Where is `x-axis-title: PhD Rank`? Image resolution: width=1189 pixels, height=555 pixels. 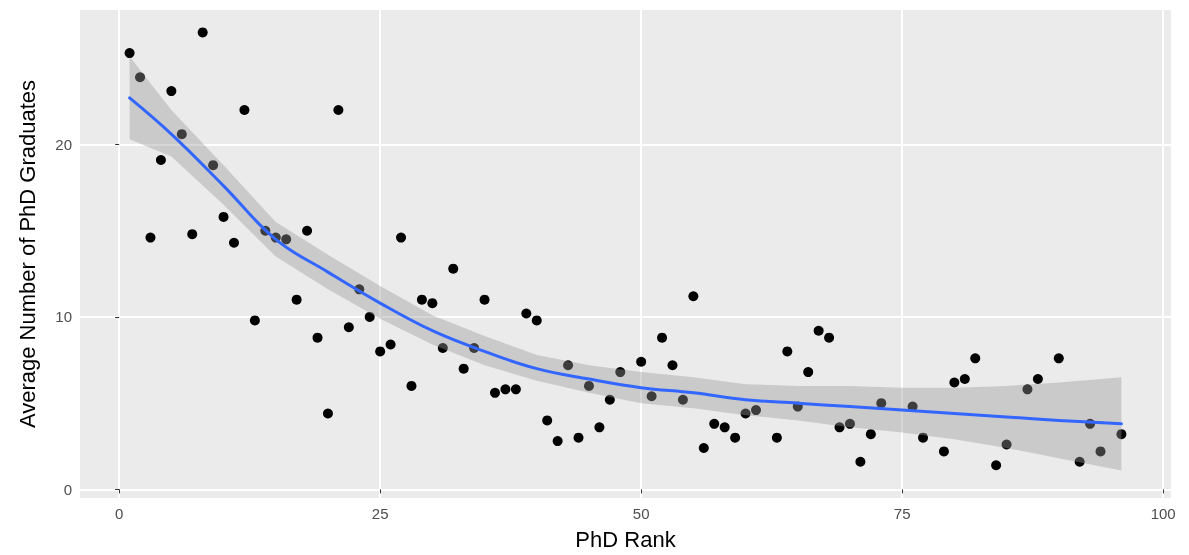
x-axis-title: PhD Rank is located at coordinates (626, 539).